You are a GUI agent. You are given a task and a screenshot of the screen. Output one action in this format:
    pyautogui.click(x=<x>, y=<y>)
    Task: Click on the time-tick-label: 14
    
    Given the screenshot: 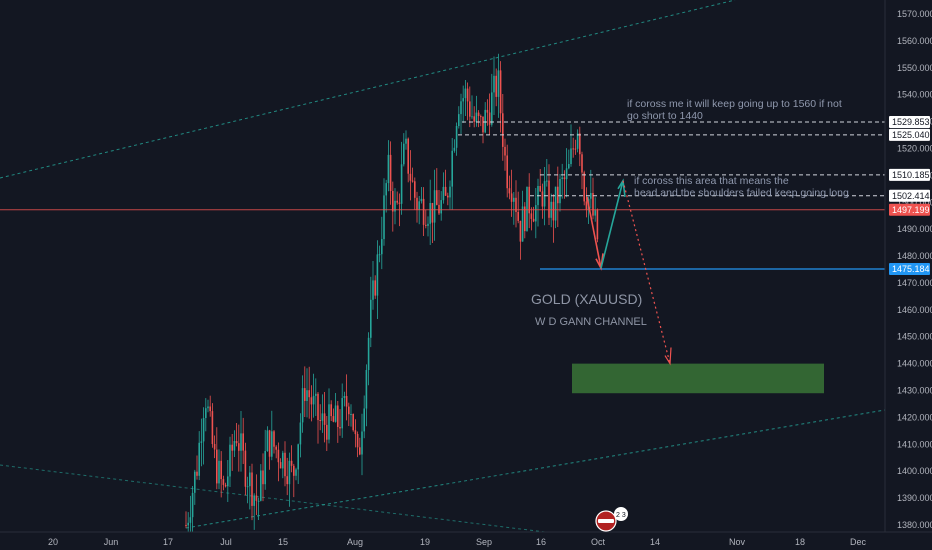 What is the action you would take?
    pyautogui.click(x=655, y=542)
    